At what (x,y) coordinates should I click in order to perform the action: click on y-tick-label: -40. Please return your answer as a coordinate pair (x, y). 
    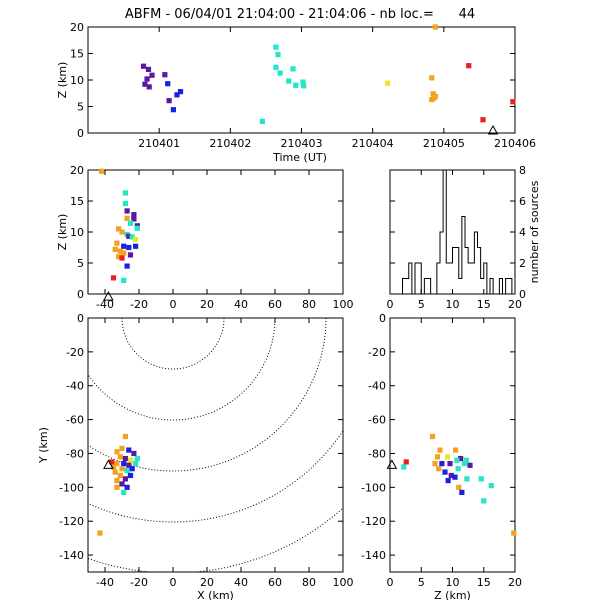
    Looking at the image, I should click on (377, 386).